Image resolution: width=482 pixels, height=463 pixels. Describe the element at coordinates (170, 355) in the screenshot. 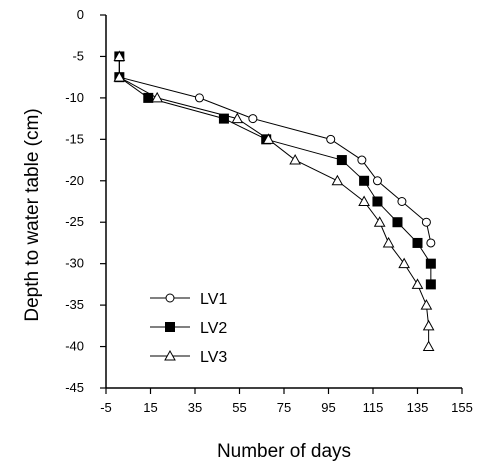

I see `legend-marker-lv3` at that location.